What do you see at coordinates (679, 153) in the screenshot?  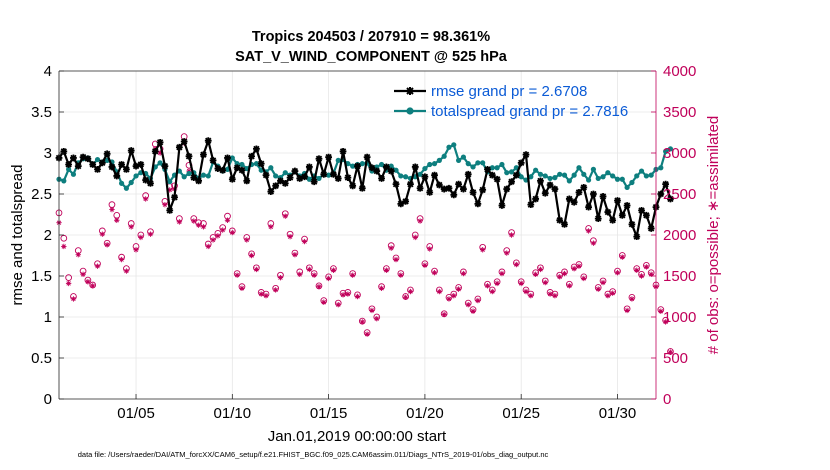 I see `y-right-tick-label: 3000` at bounding box center [679, 153].